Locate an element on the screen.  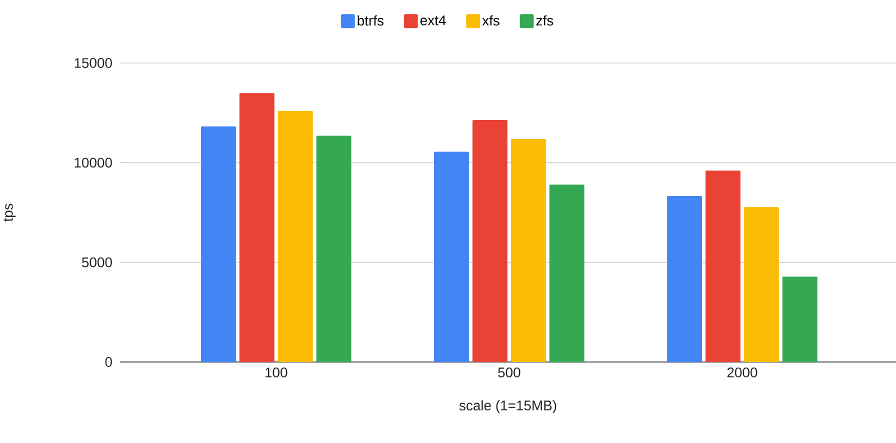
y-tick-label: 0 is located at coordinates (108, 362).